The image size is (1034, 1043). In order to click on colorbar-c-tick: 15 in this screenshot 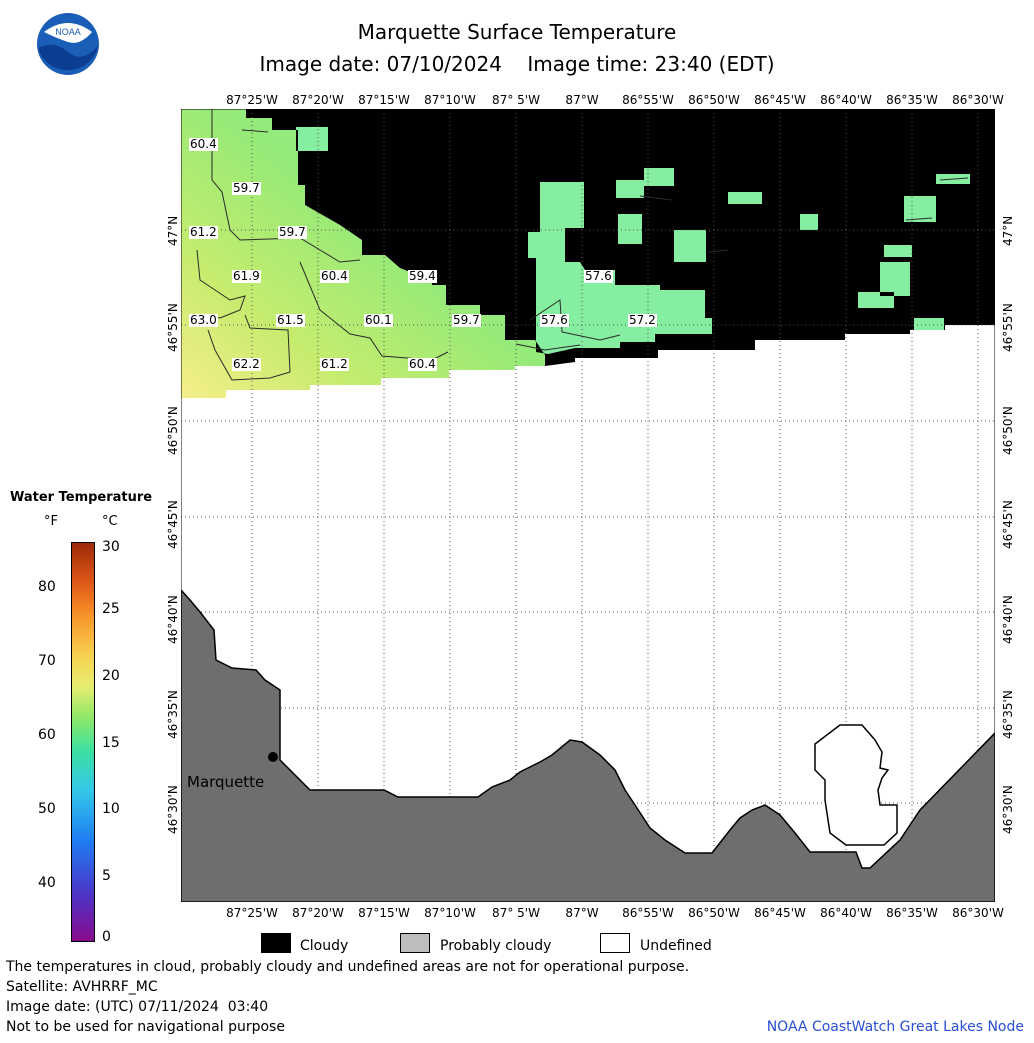, I will do `click(111, 743)`.